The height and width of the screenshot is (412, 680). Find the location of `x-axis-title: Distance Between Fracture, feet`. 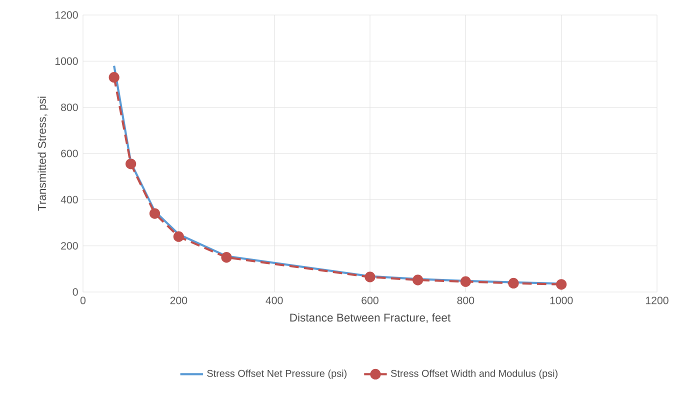

x-axis-title: Distance Between Fracture, feet is located at coordinates (370, 318).